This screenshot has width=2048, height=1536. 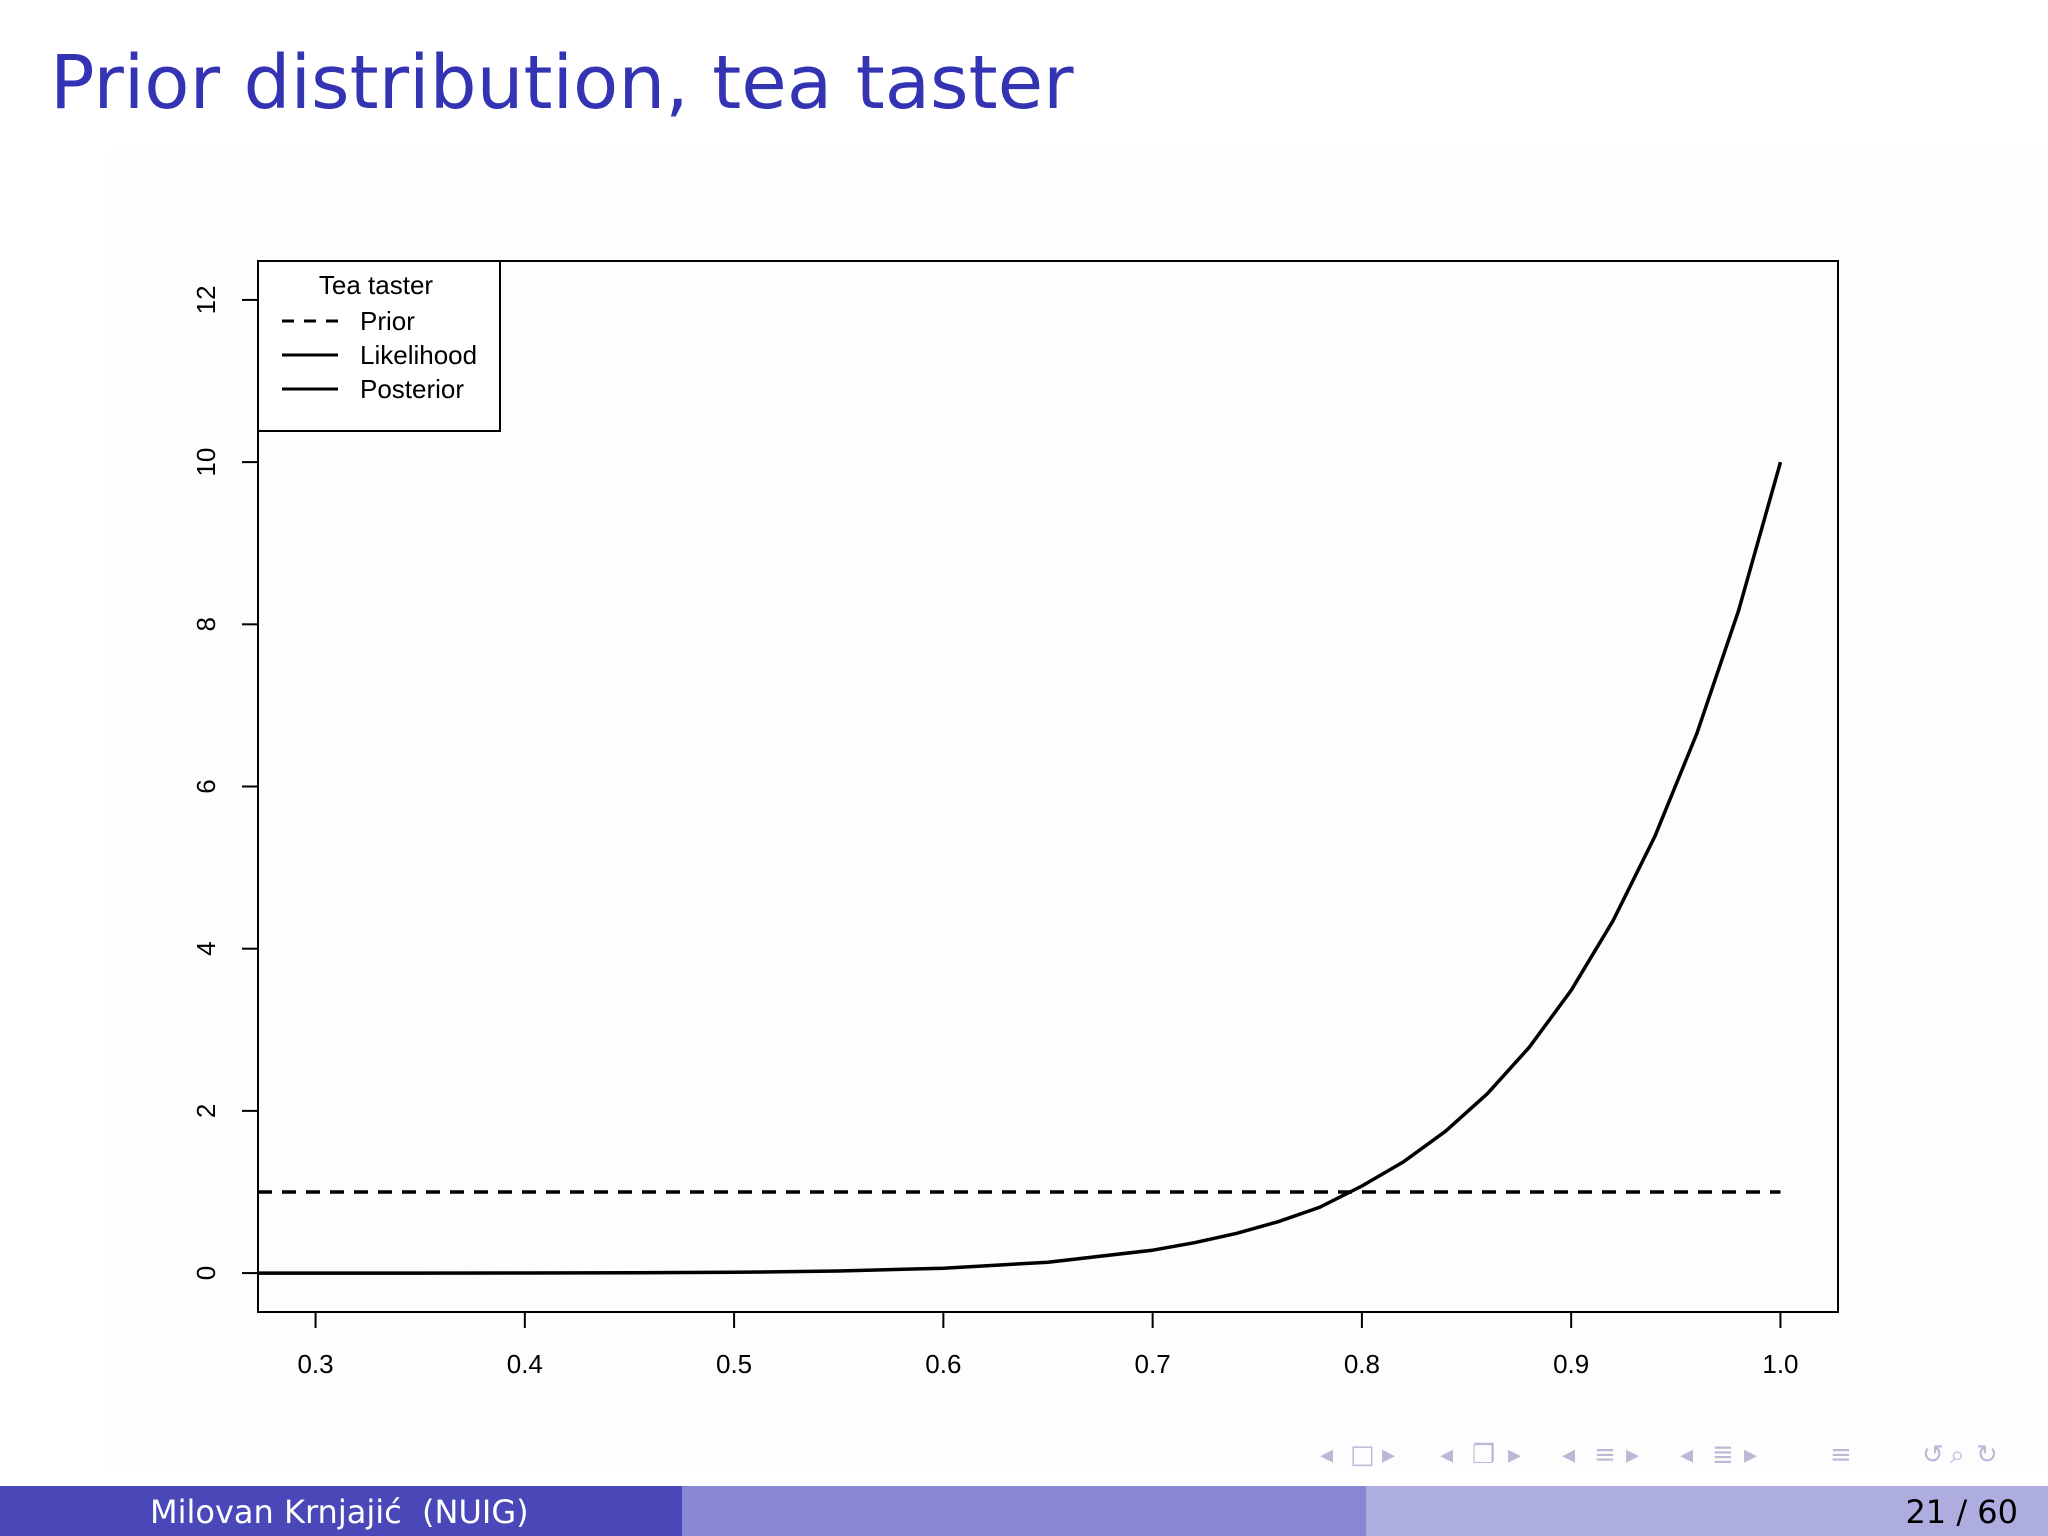 I want to click on x-tick-label: 0.9, so click(x=1571, y=1364).